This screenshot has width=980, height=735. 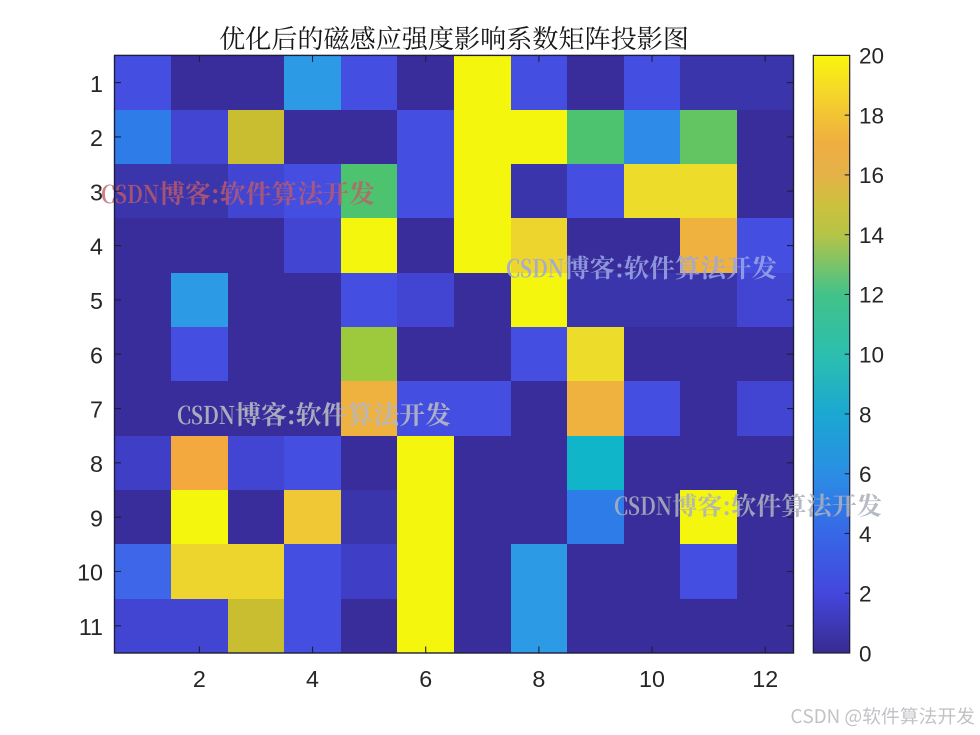 What do you see at coordinates (871, 175) in the screenshot?
I see `svg-text: 16` at bounding box center [871, 175].